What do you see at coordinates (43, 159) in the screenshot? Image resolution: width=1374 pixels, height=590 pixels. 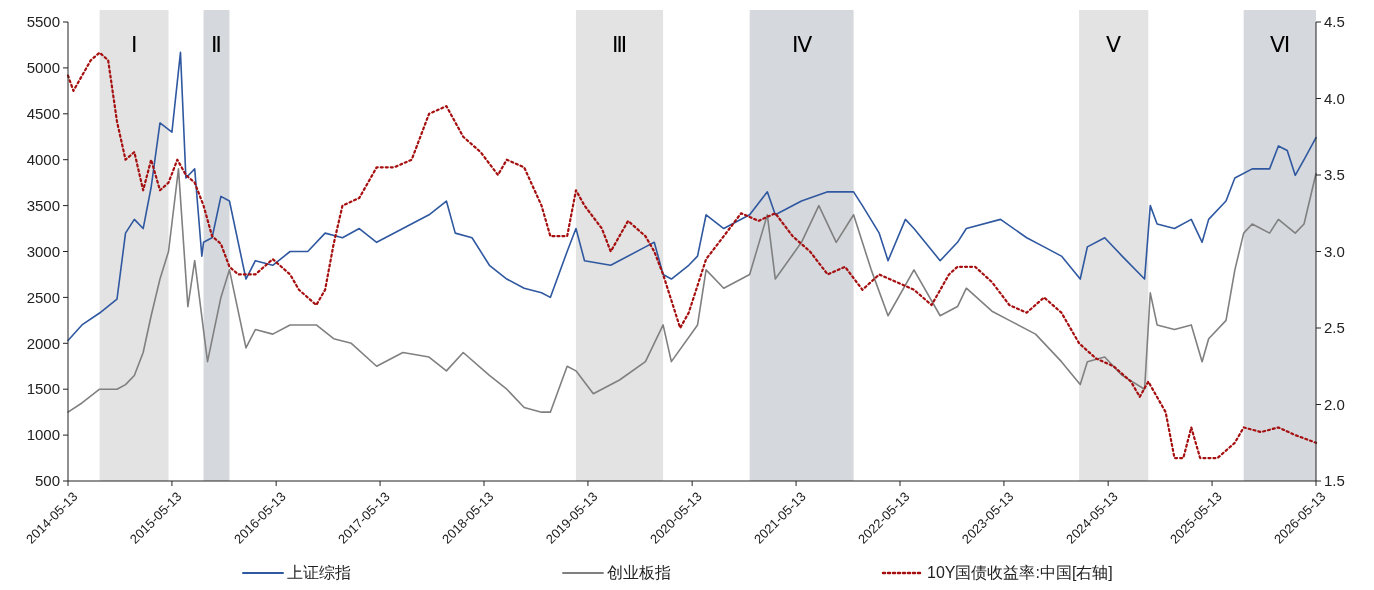 I see `y-tick-label: 4000` at bounding box center [43, 159].